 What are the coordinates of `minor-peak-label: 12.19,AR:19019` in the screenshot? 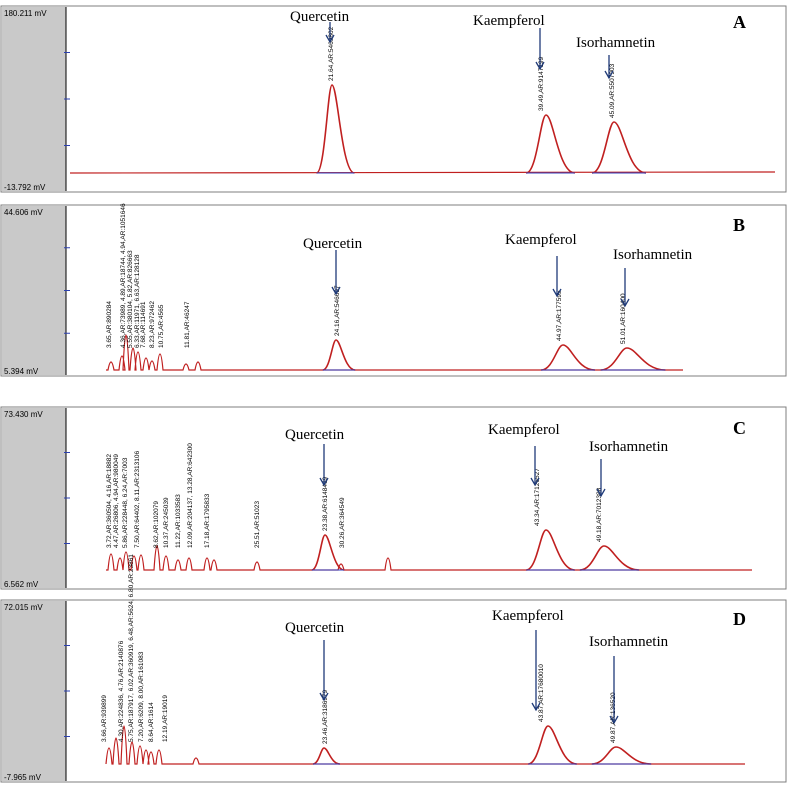 It's located at (165, 718).